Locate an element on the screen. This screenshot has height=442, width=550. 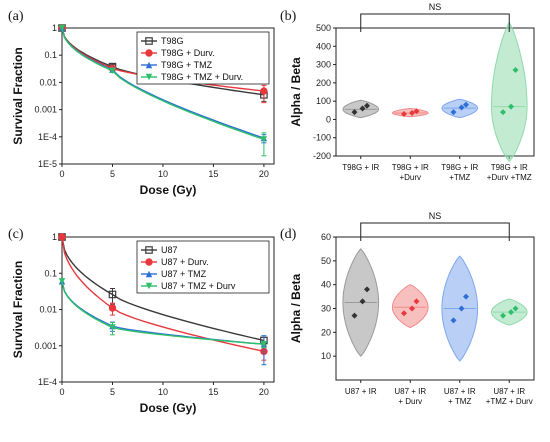
x-category-label: U87 + IR + Durv is located at coordinates (410, 396).